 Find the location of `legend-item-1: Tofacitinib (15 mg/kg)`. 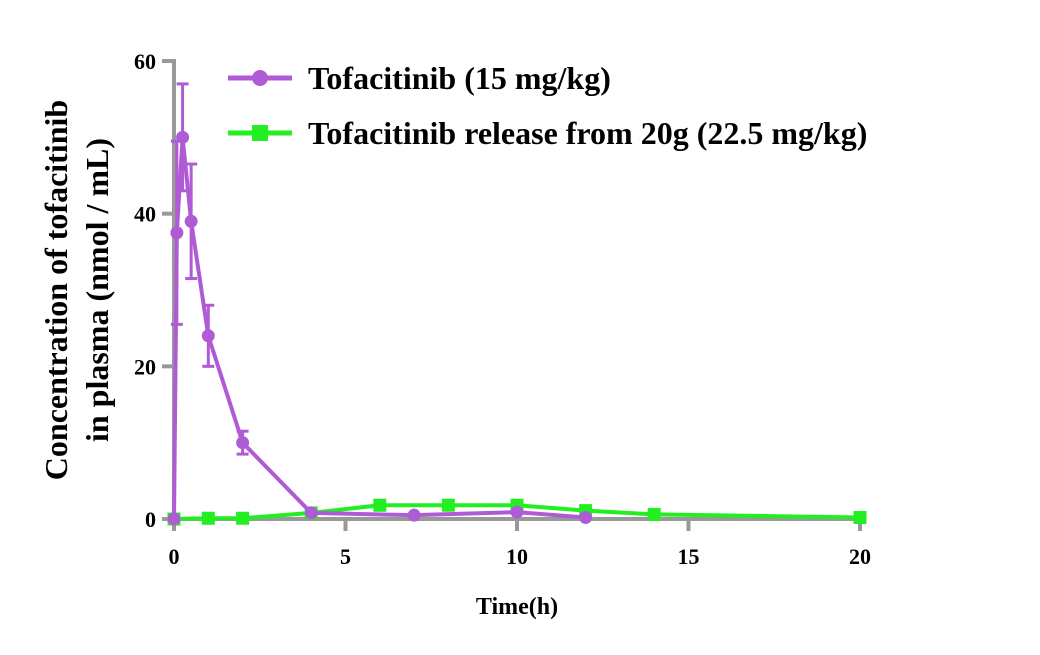

legend-item-1: Tofacitinib (15 mg/kg) is located at coordinates (419, 78).